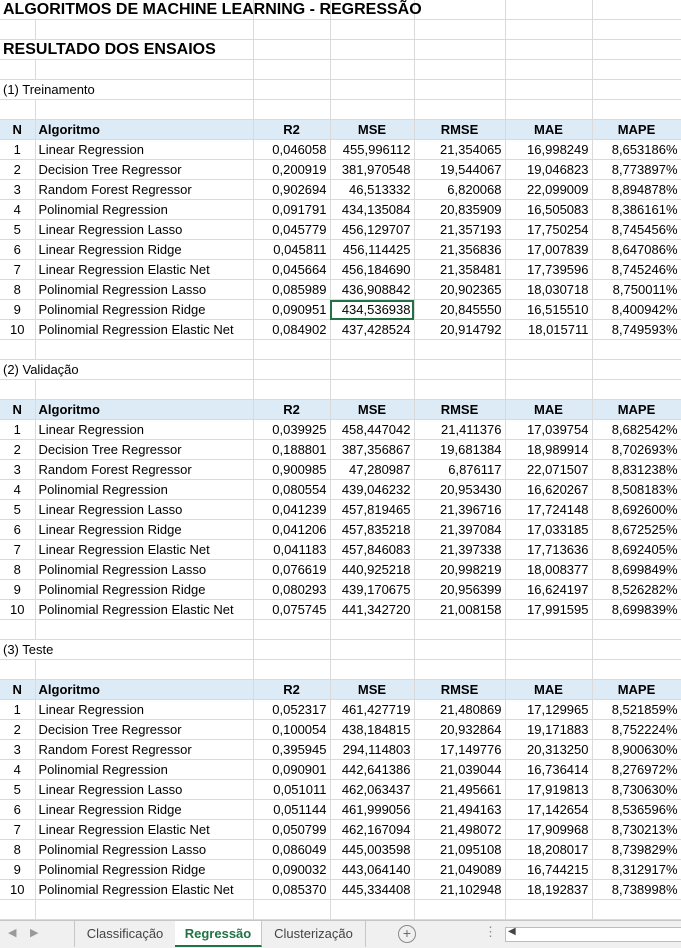 The height and width of the screenshot is (948, 681). What do you see at coordinates (292, 789) in the screenshot?
I see `cell-r2: 0,051011` at bounding box center [292, 789].